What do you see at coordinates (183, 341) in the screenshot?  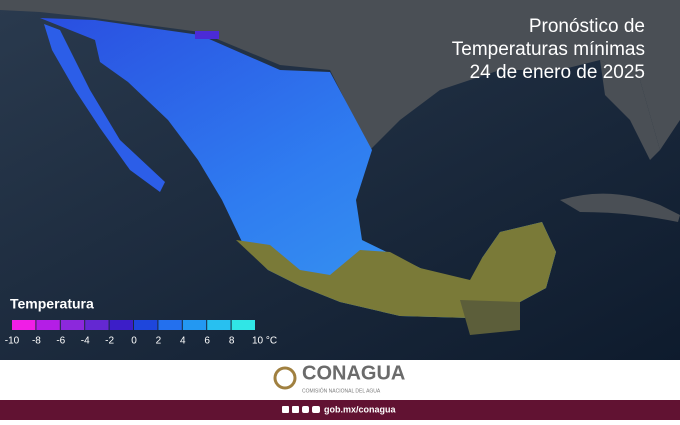 I see `legend-tick-label: 4` at bounding box center [183, 341].